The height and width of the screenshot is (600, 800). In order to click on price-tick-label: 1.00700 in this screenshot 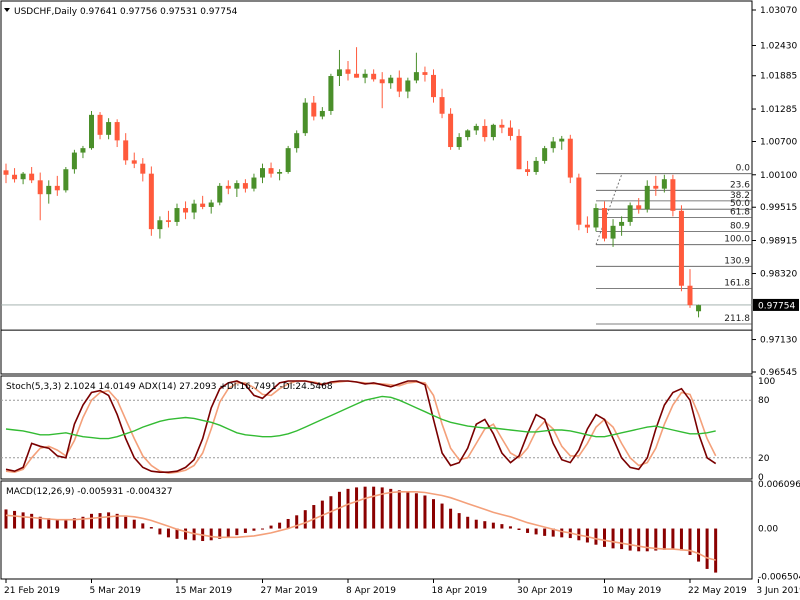, I will do `click(778, 142)`.